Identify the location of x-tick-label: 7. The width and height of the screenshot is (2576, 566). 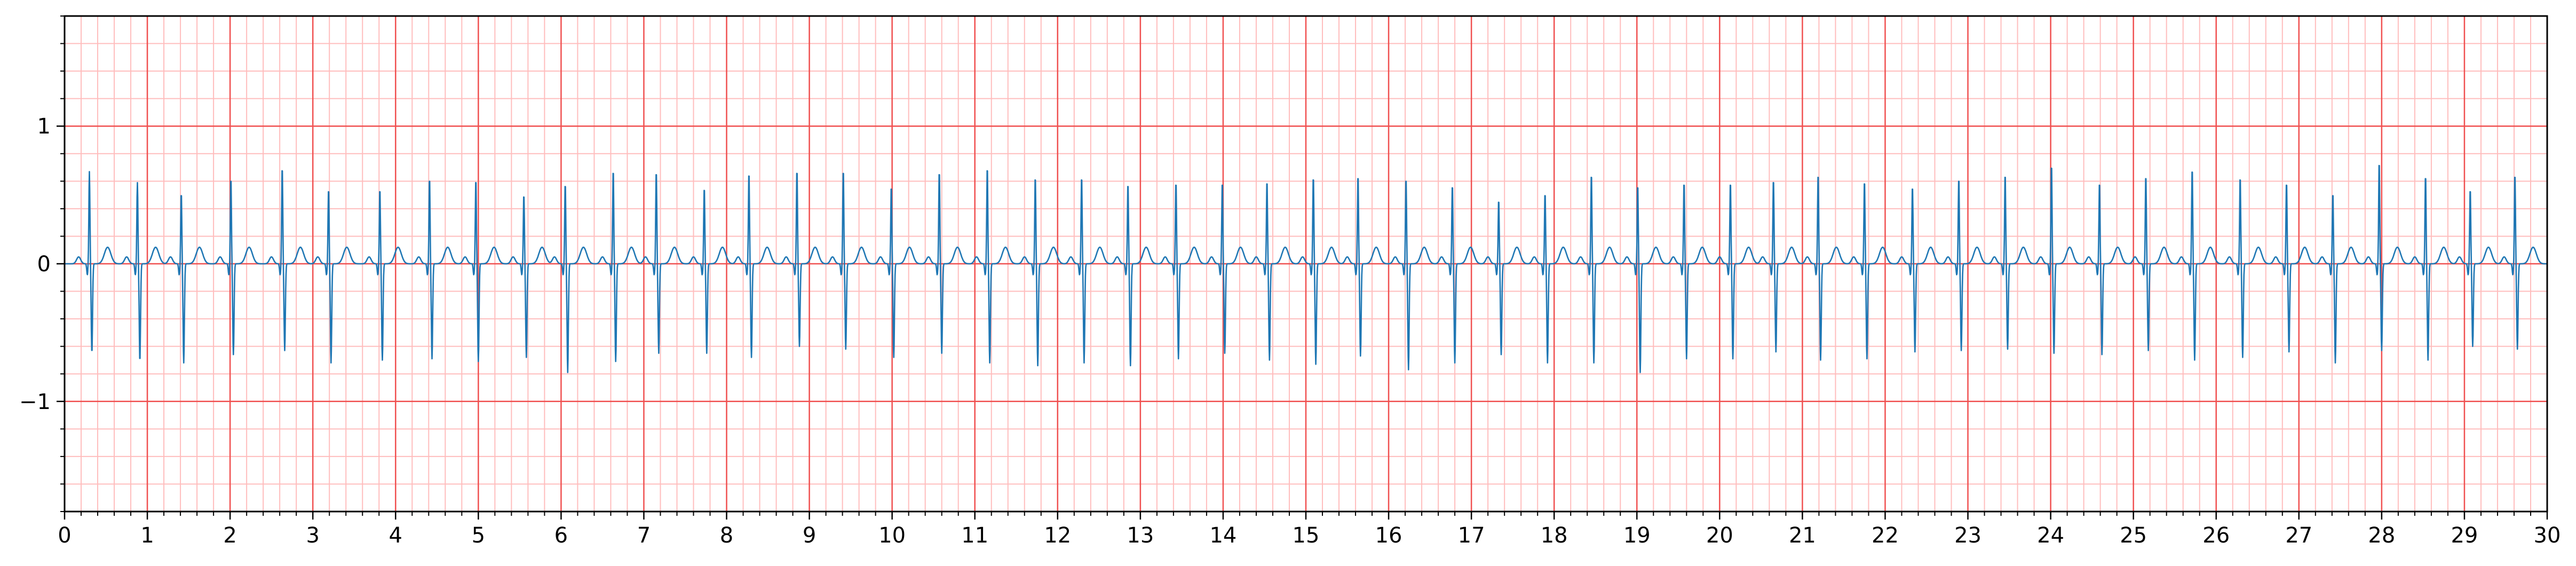
(644, 535).